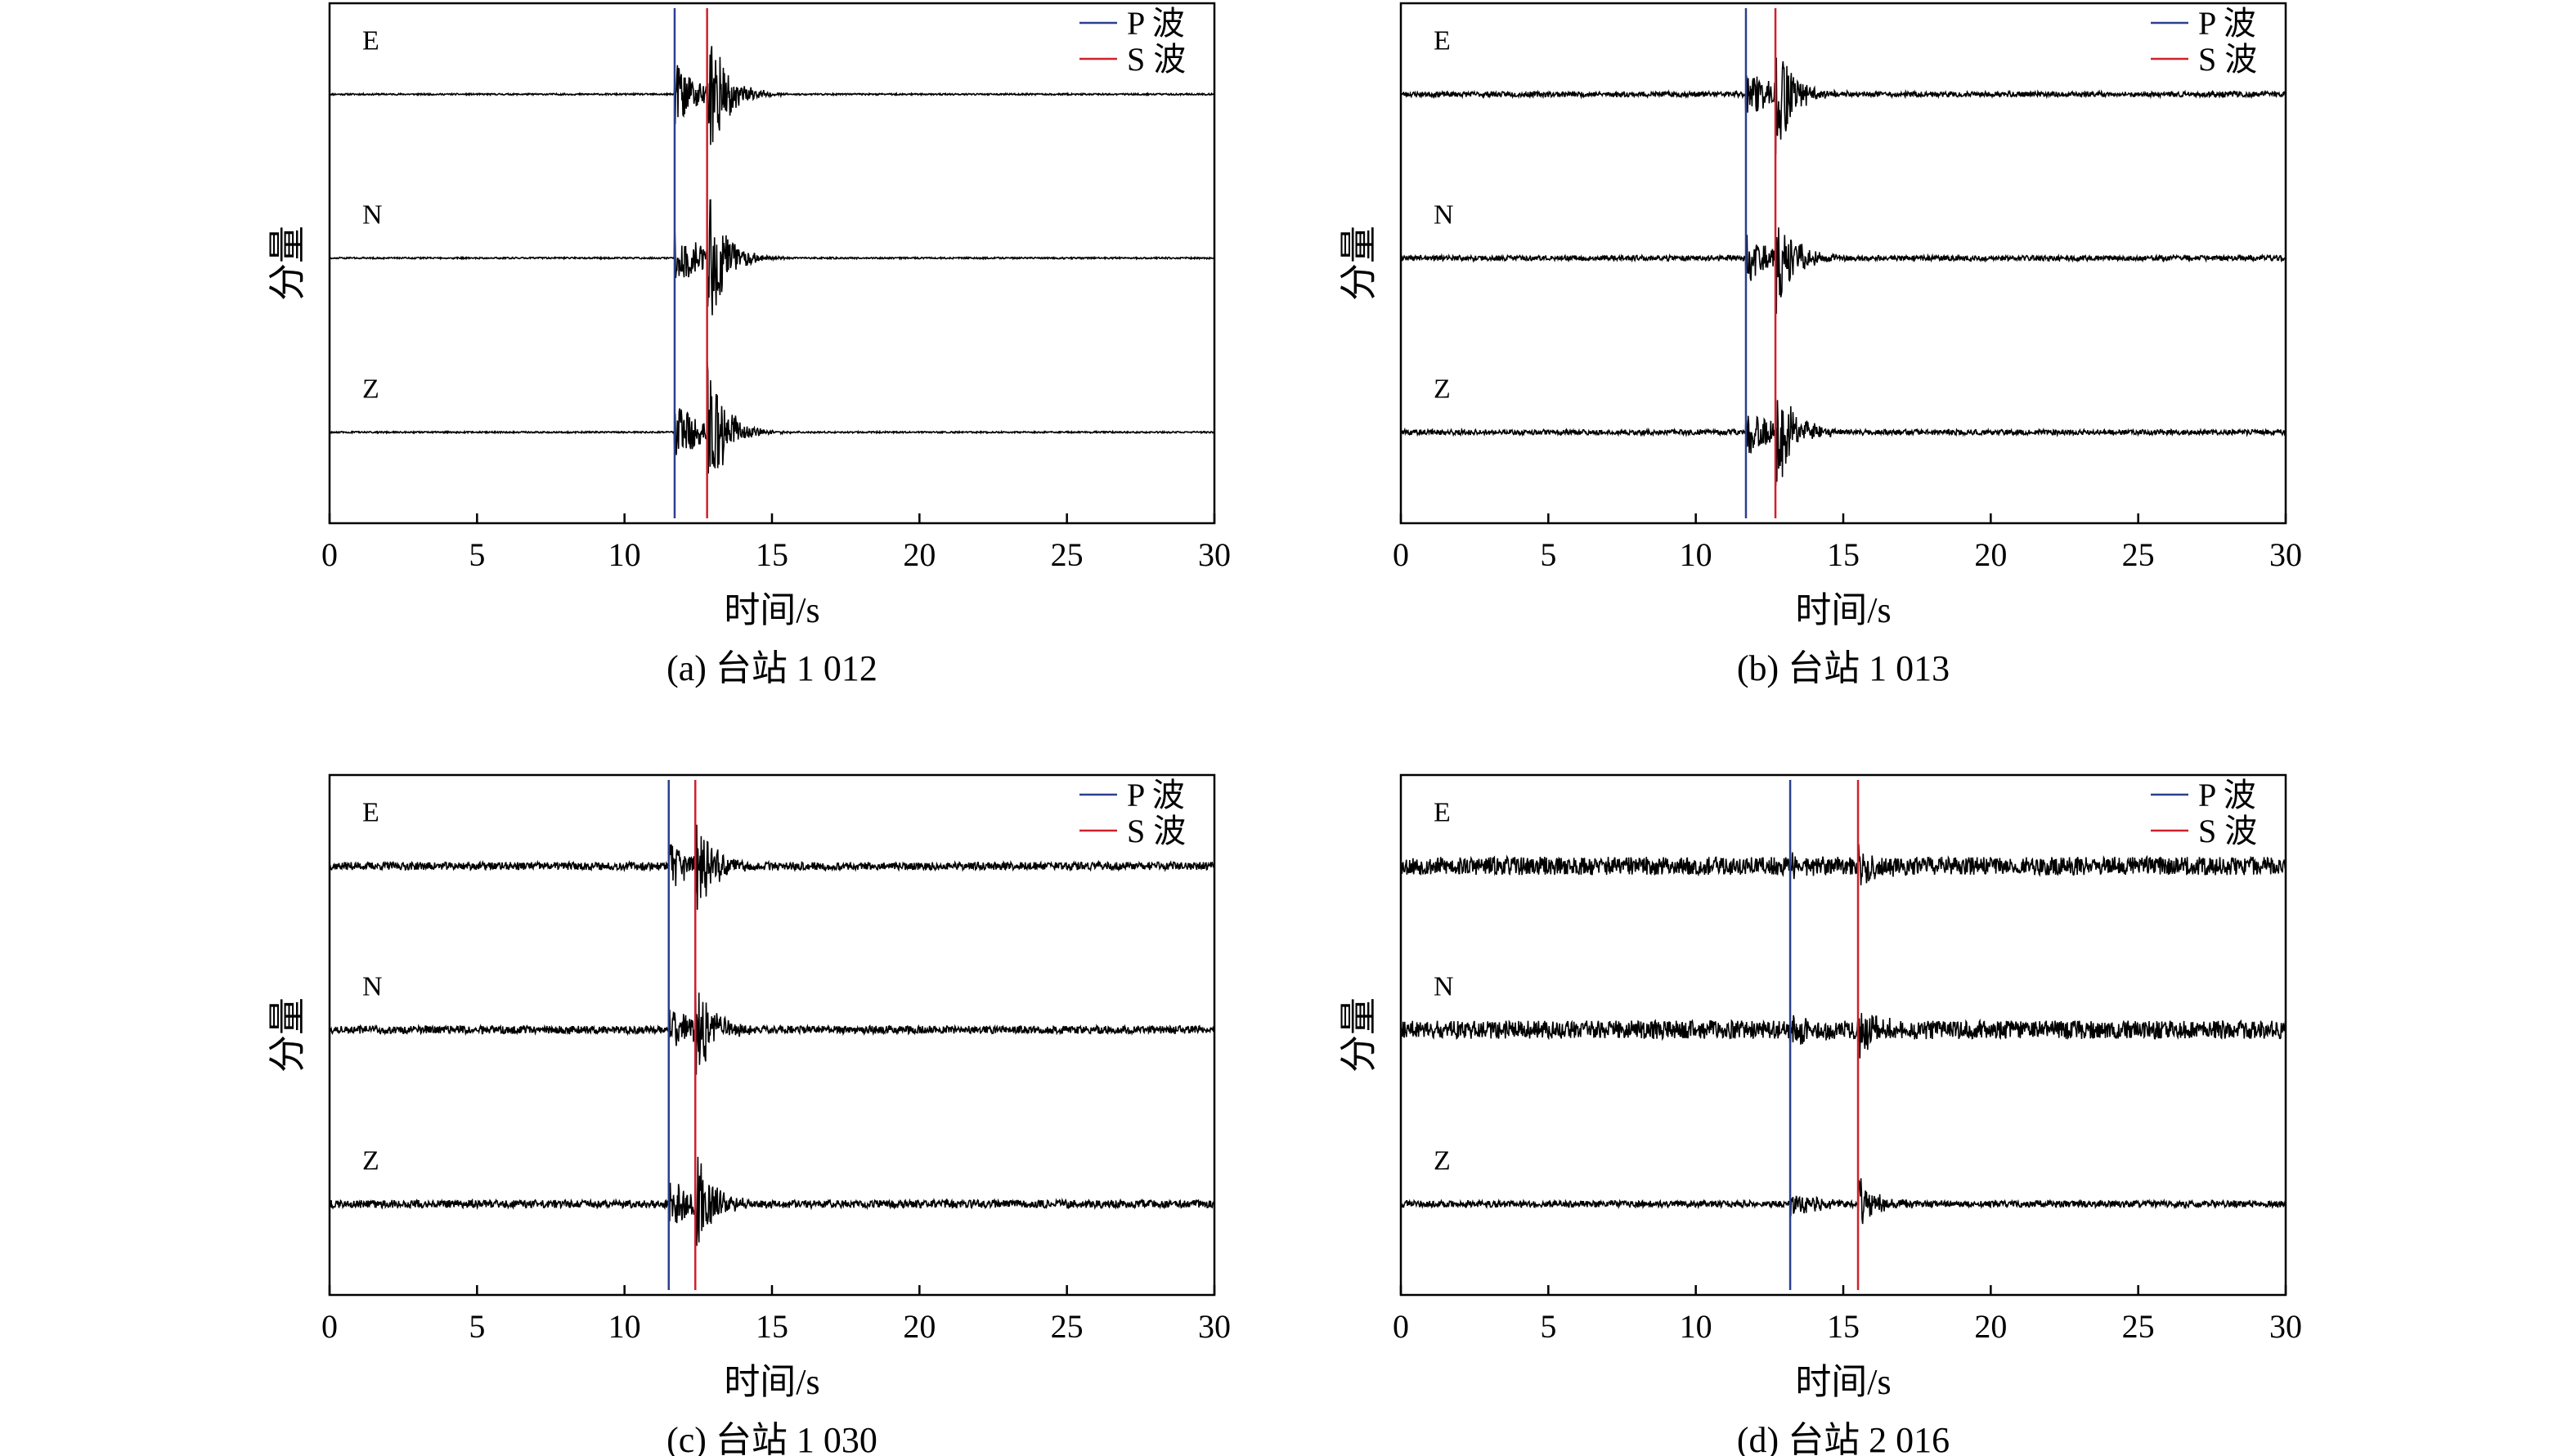  I want to click on panel-caption: (a) 台站 1 012, so click(771, 668).